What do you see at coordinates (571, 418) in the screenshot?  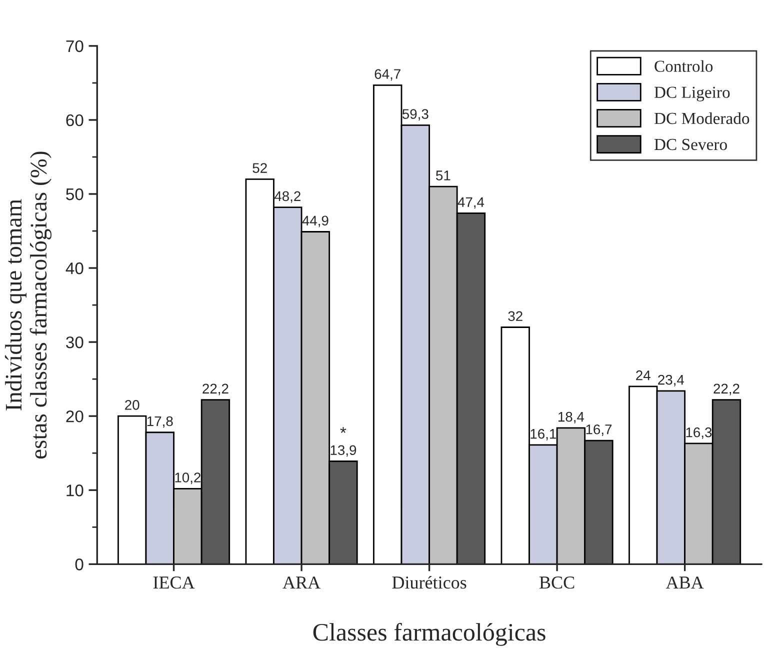 I see `data-label: 18,4` at bounding box center [571, 418].